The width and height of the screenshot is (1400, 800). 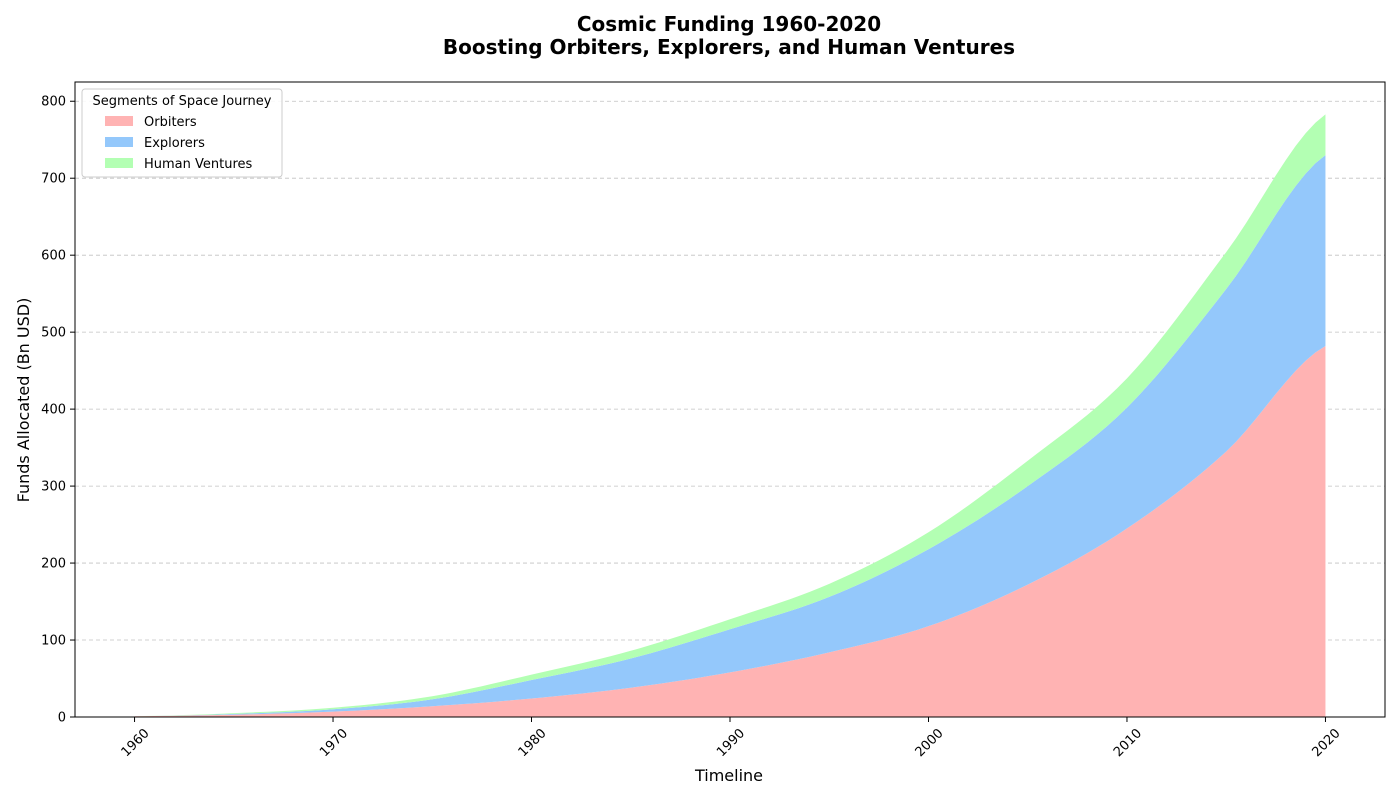 I want to click on y-tick-label: 800, so click(x=53, y=102).